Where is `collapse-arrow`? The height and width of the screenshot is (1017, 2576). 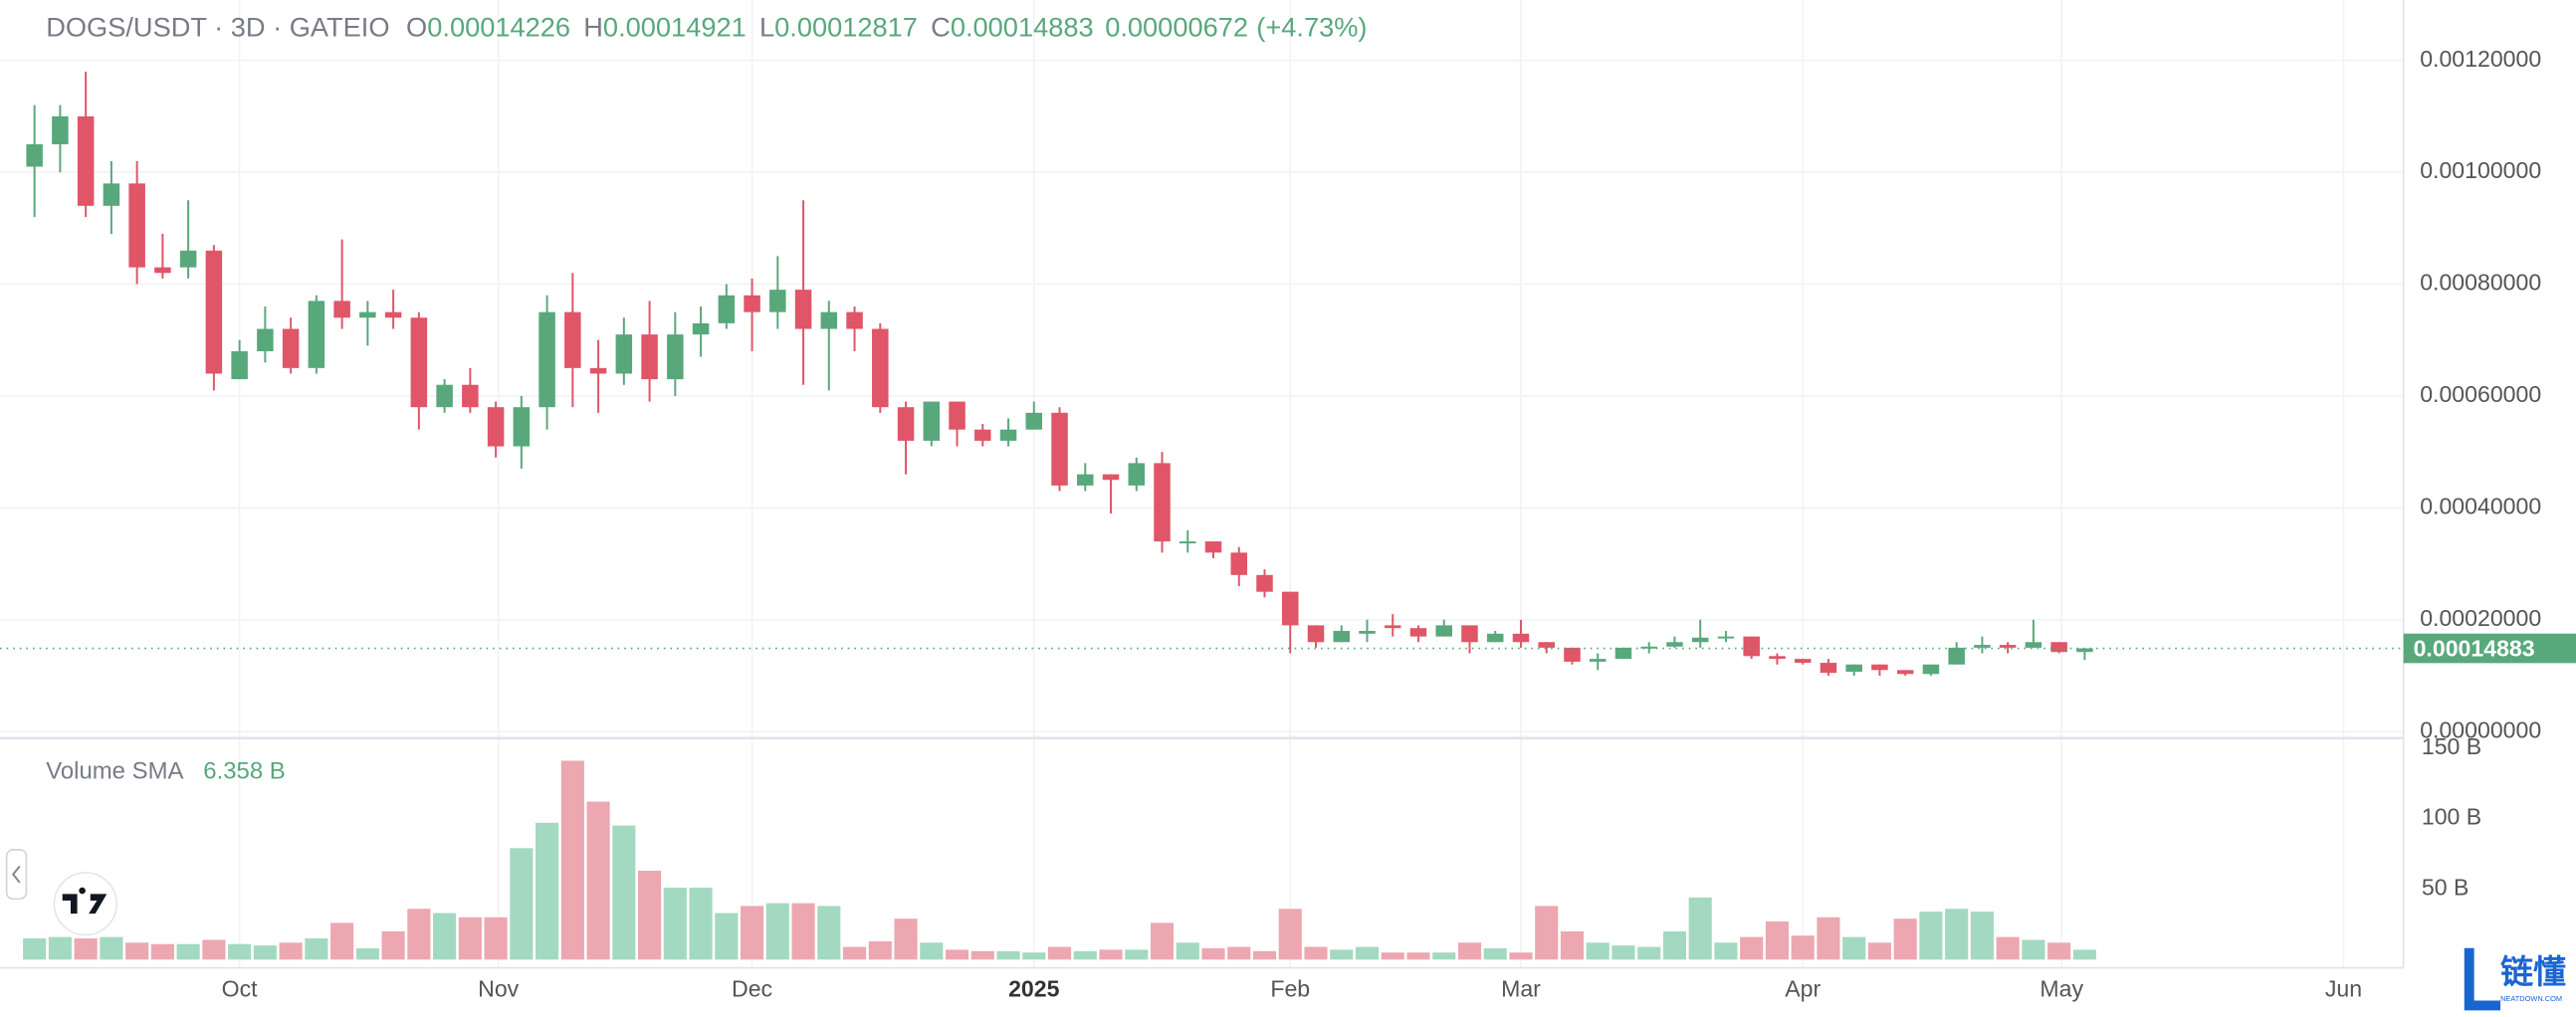
collapse-arrow is located at coordinates (16, 875).